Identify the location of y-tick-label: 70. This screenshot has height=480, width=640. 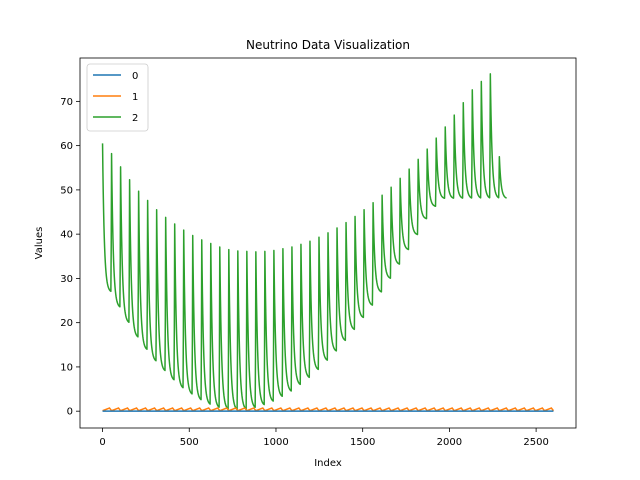
(66, 102).